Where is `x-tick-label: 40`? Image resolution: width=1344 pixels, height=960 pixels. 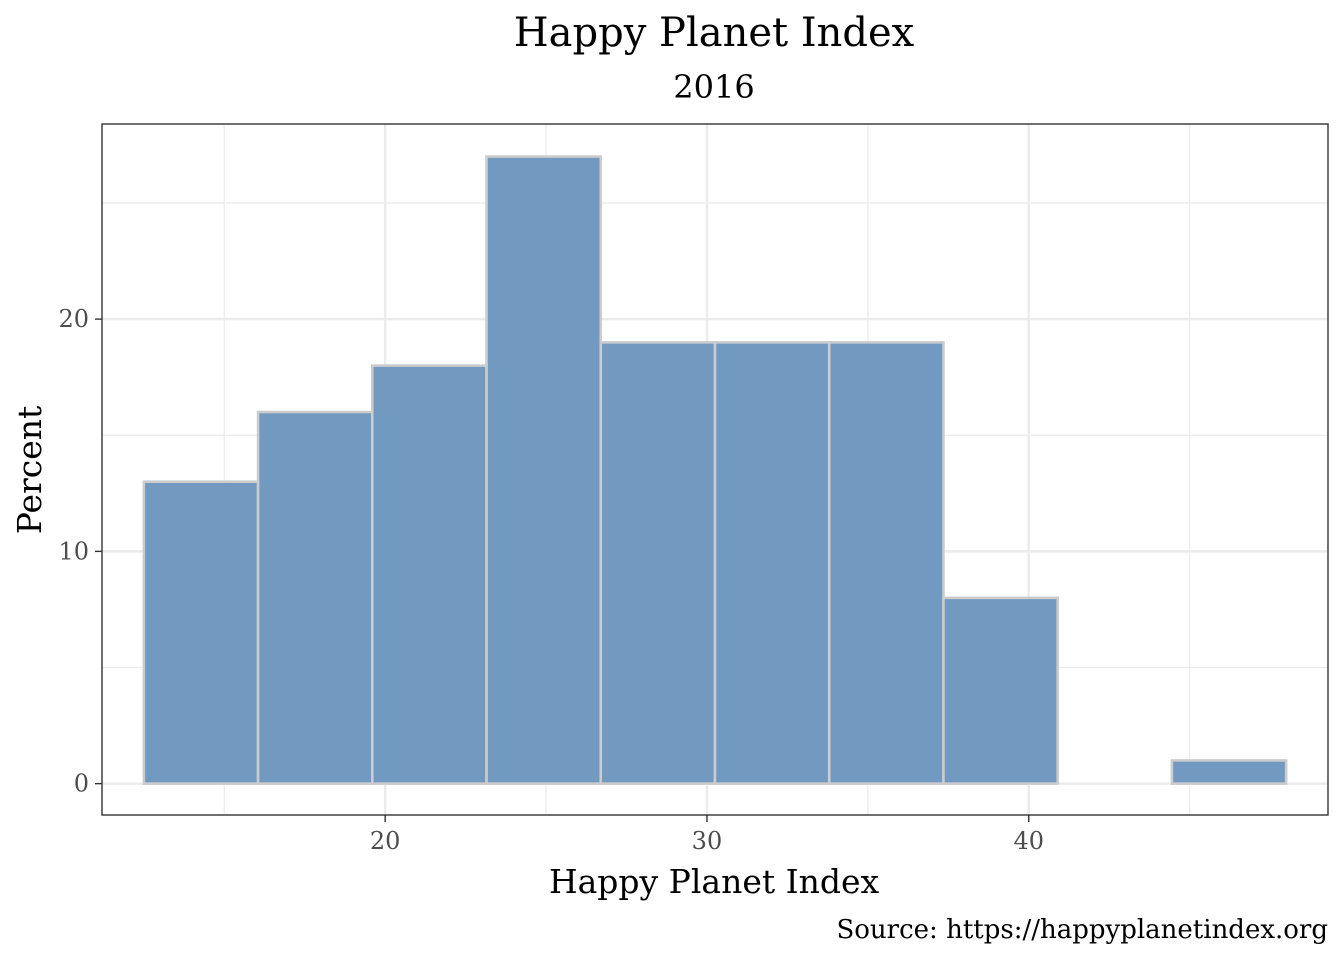 x-tick-label: 40 is located at coordinates (1028, 841).